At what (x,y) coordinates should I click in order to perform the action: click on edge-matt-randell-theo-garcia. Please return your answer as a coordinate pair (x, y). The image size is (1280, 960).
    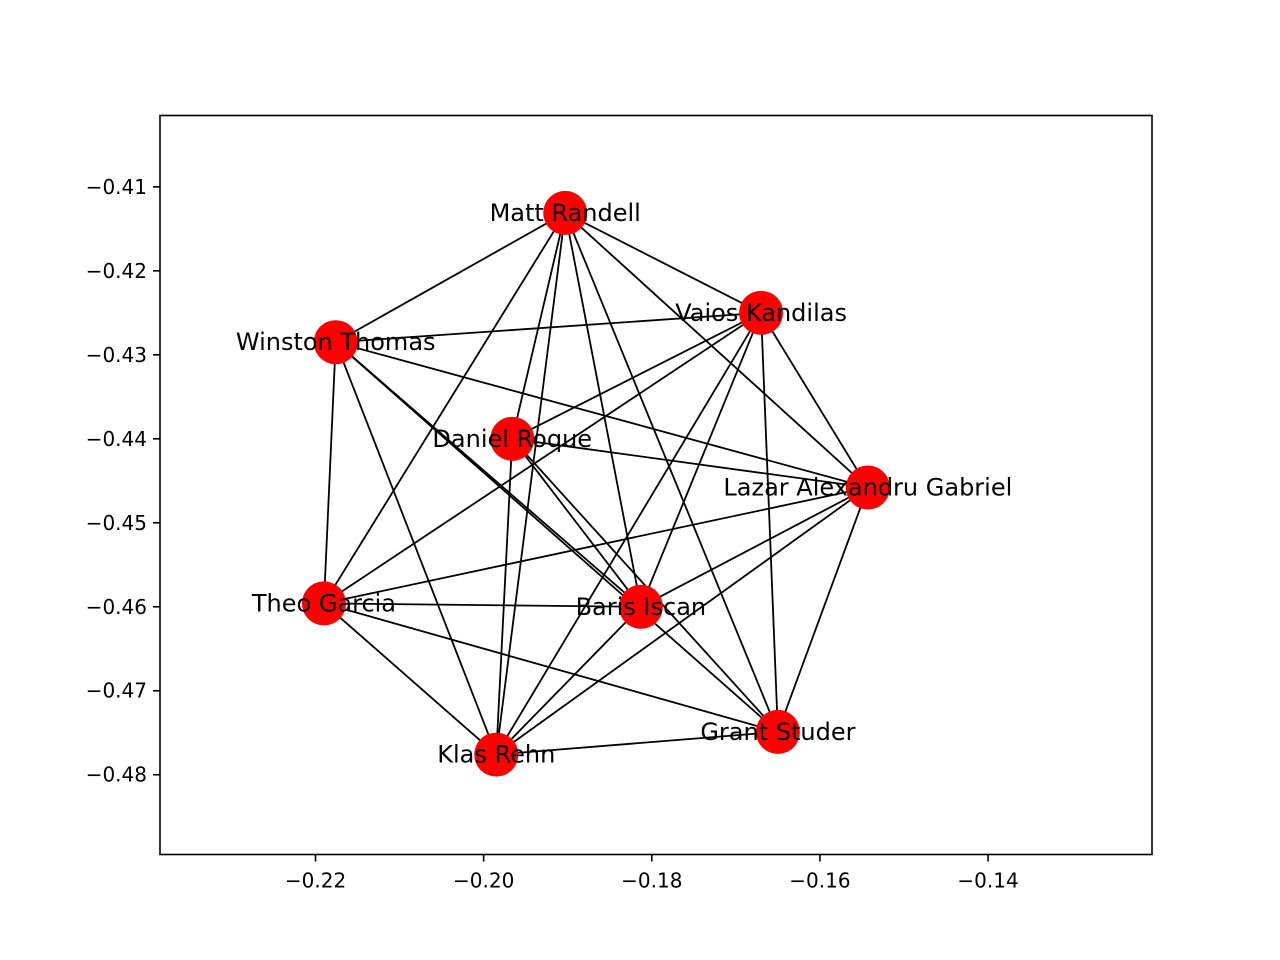
    Looking at the image, I should click on (444, 408).